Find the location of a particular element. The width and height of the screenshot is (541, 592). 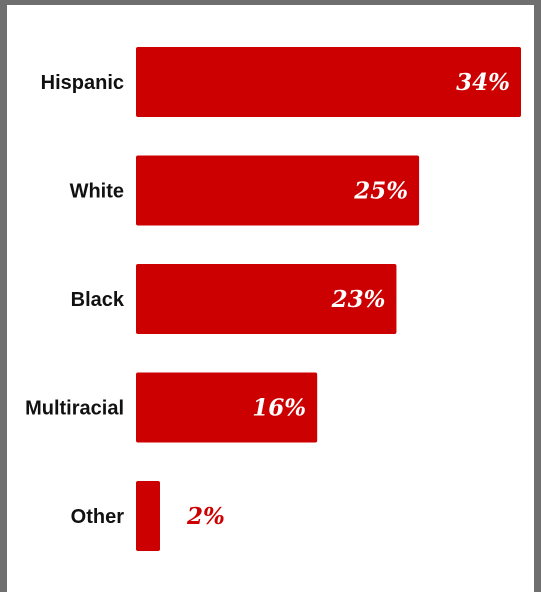

value-label-hispanic: 34% is located at coordinates (483, 82).